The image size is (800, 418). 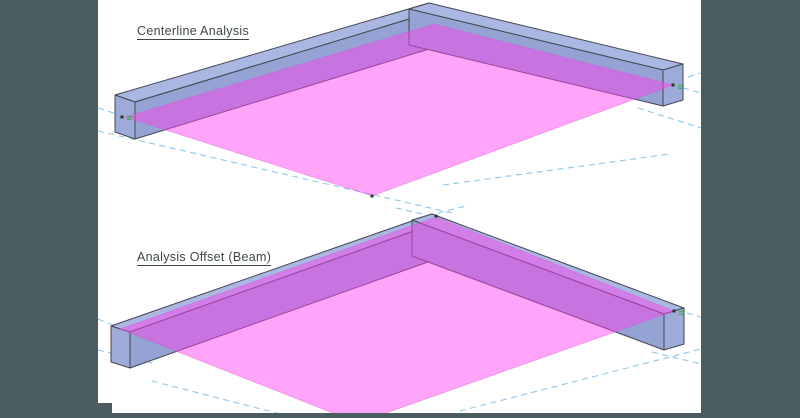 I want to click on analytical-nodes, so click(x=559, y=264).